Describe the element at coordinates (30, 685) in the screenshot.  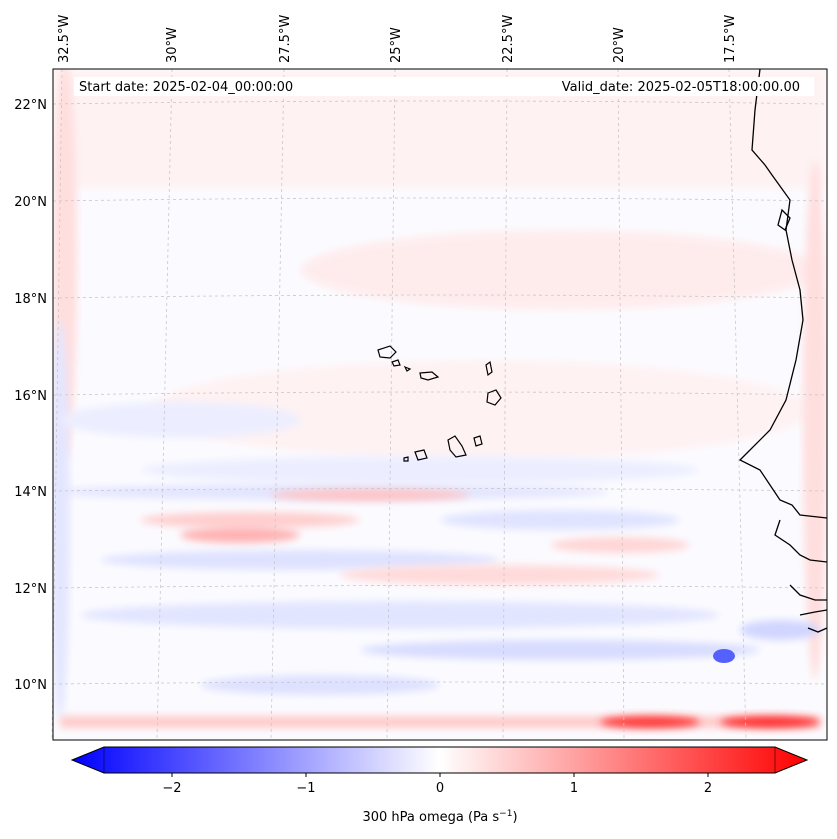
I see `lat-label-10n: 10°N` at that location.